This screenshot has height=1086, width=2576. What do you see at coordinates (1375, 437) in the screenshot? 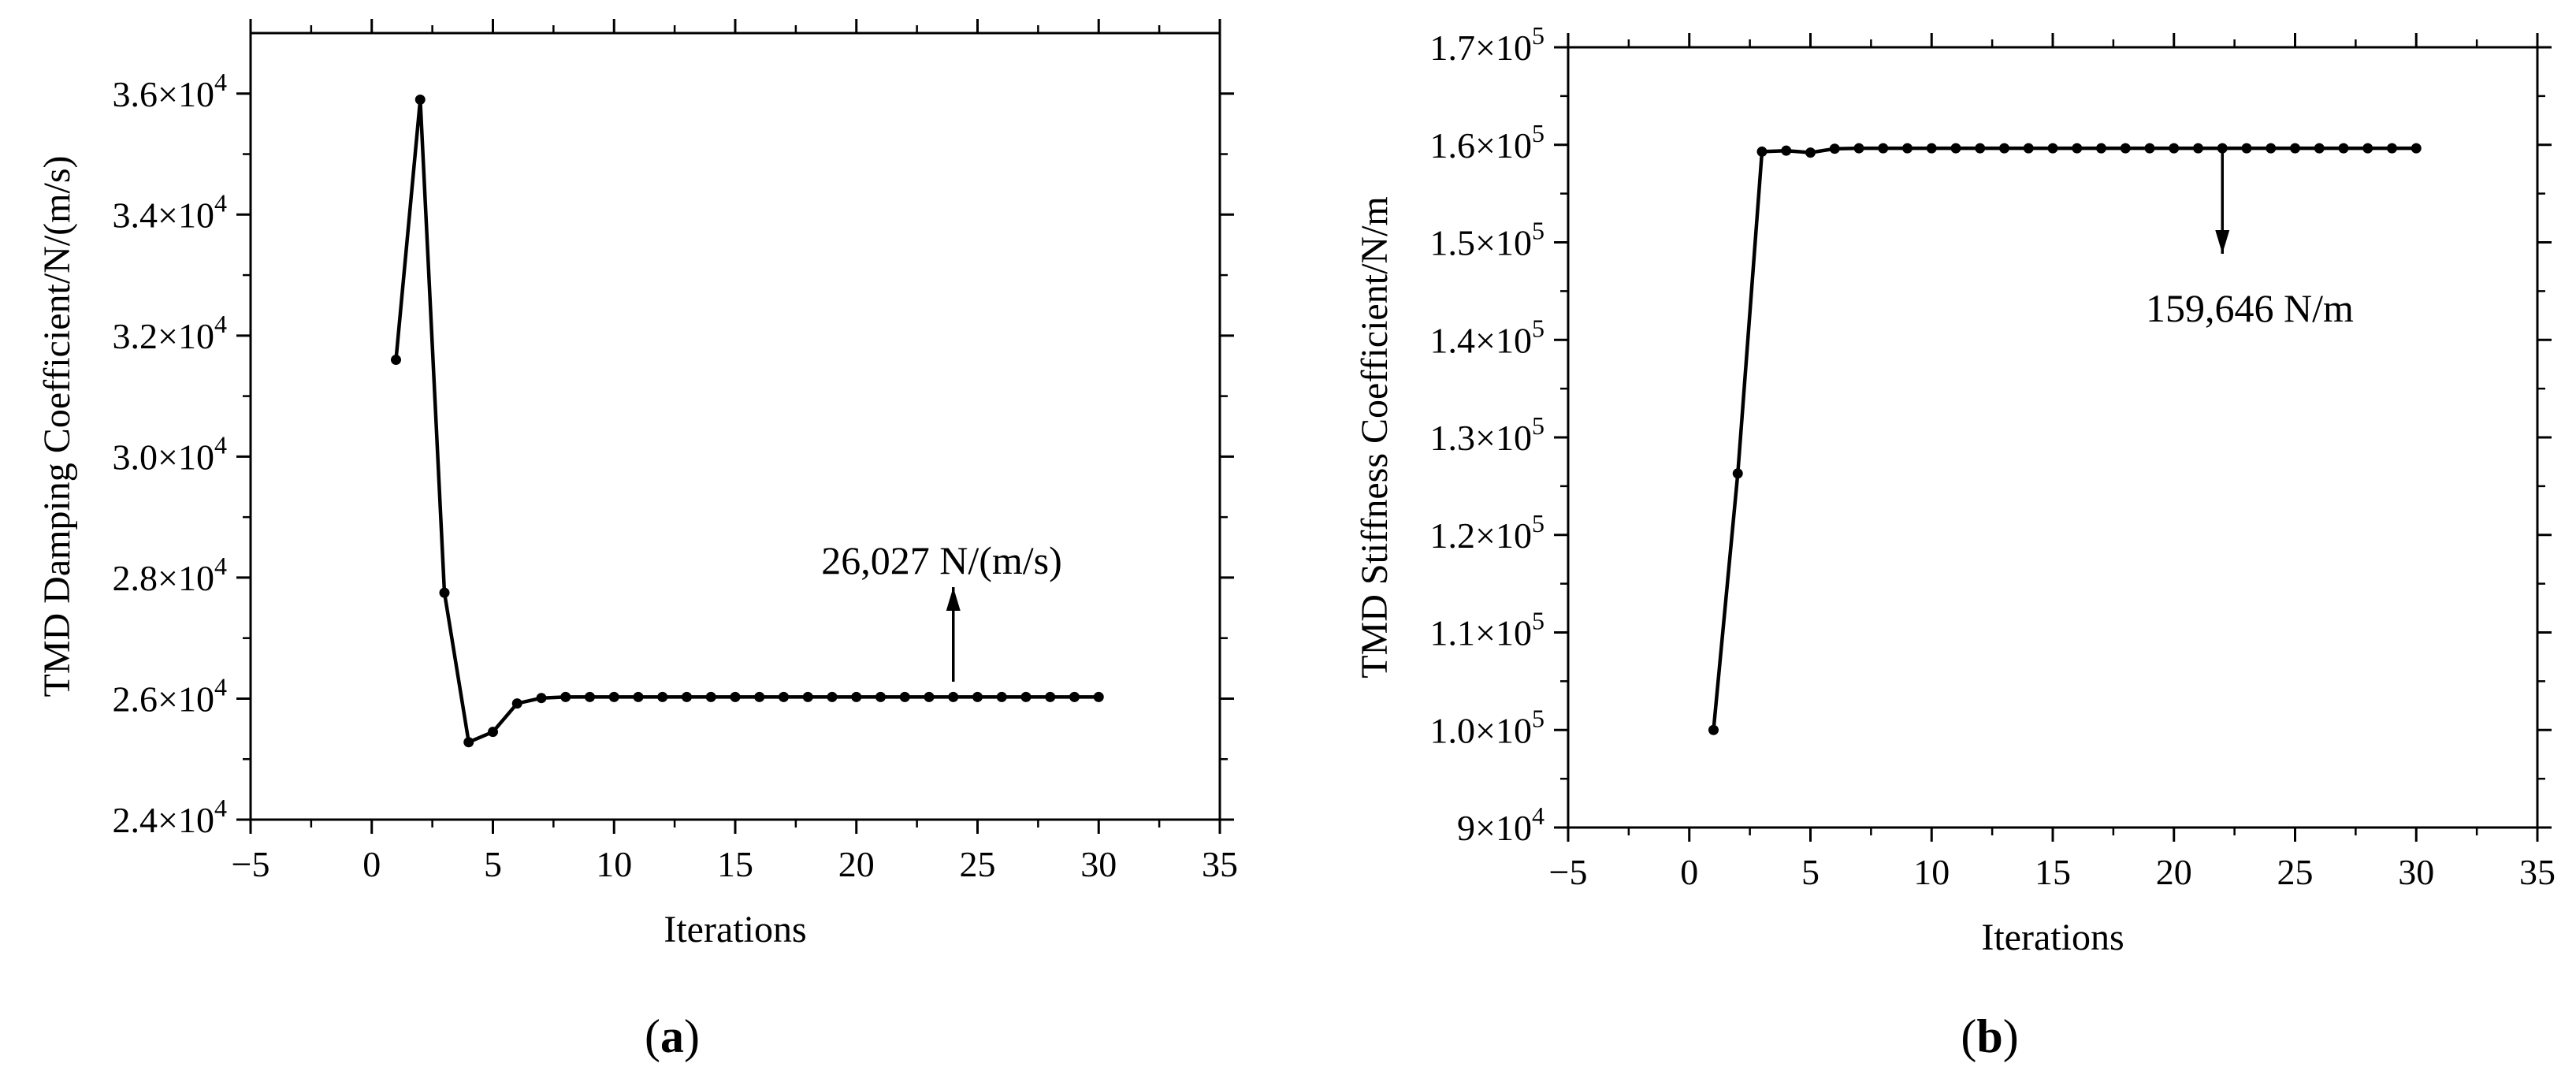
I see `y-axis-label: TMD Stiffness Coefficient/N/m` at bounding box center [1375, 437].